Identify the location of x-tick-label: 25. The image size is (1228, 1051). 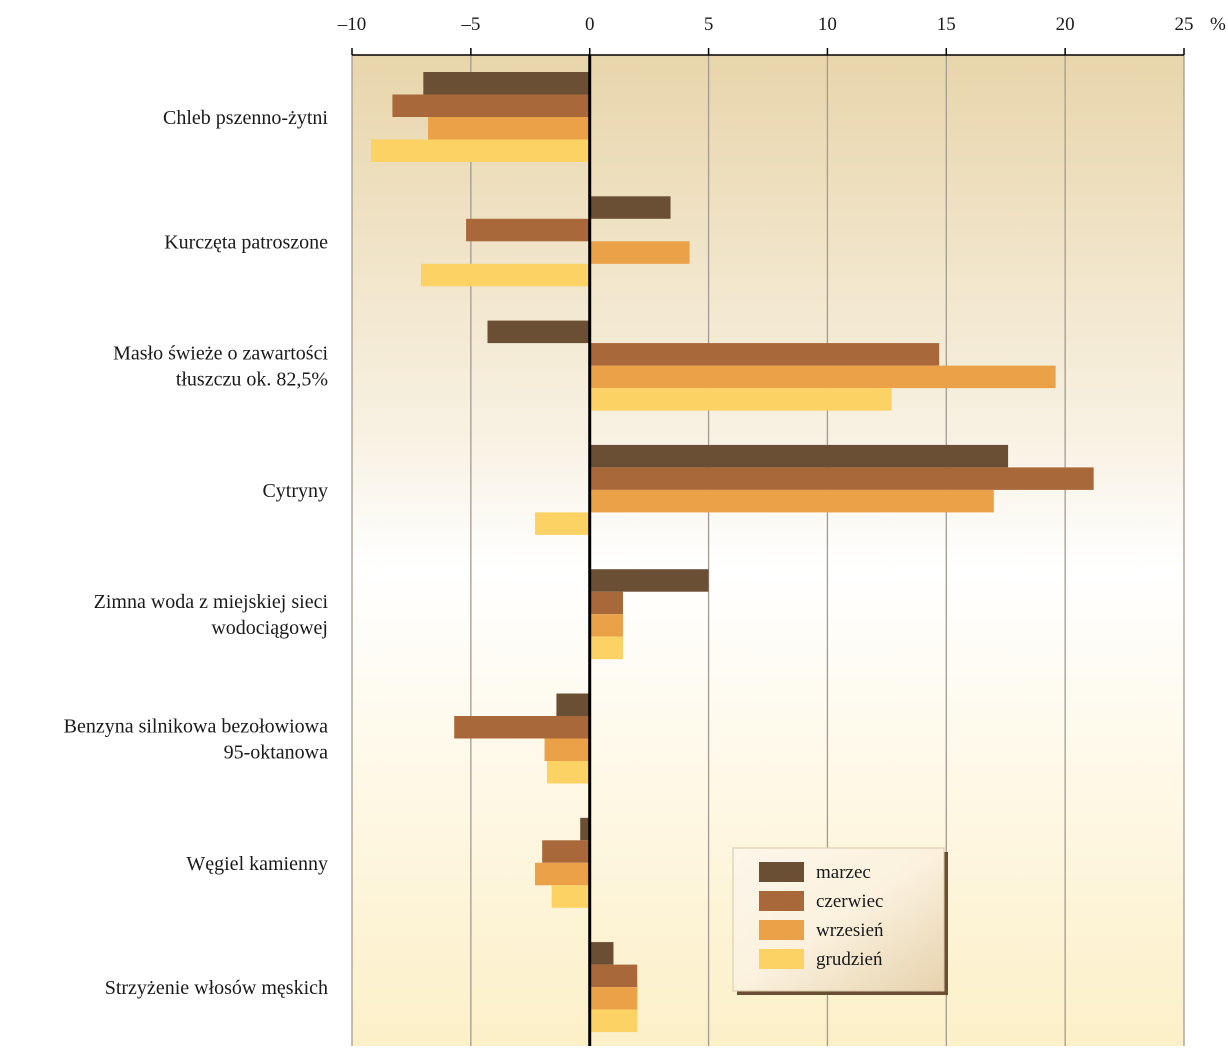
(1184, 24).